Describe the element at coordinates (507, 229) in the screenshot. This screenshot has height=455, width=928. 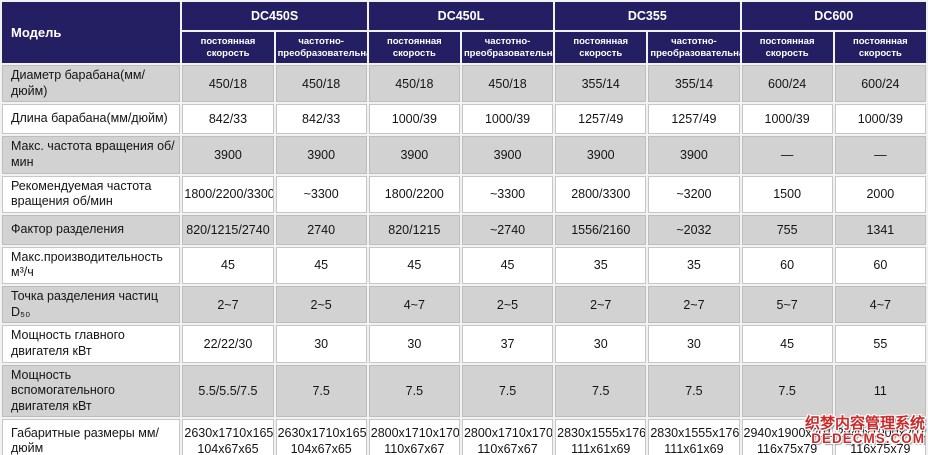
I see `spec-value: ~2740` at that location.